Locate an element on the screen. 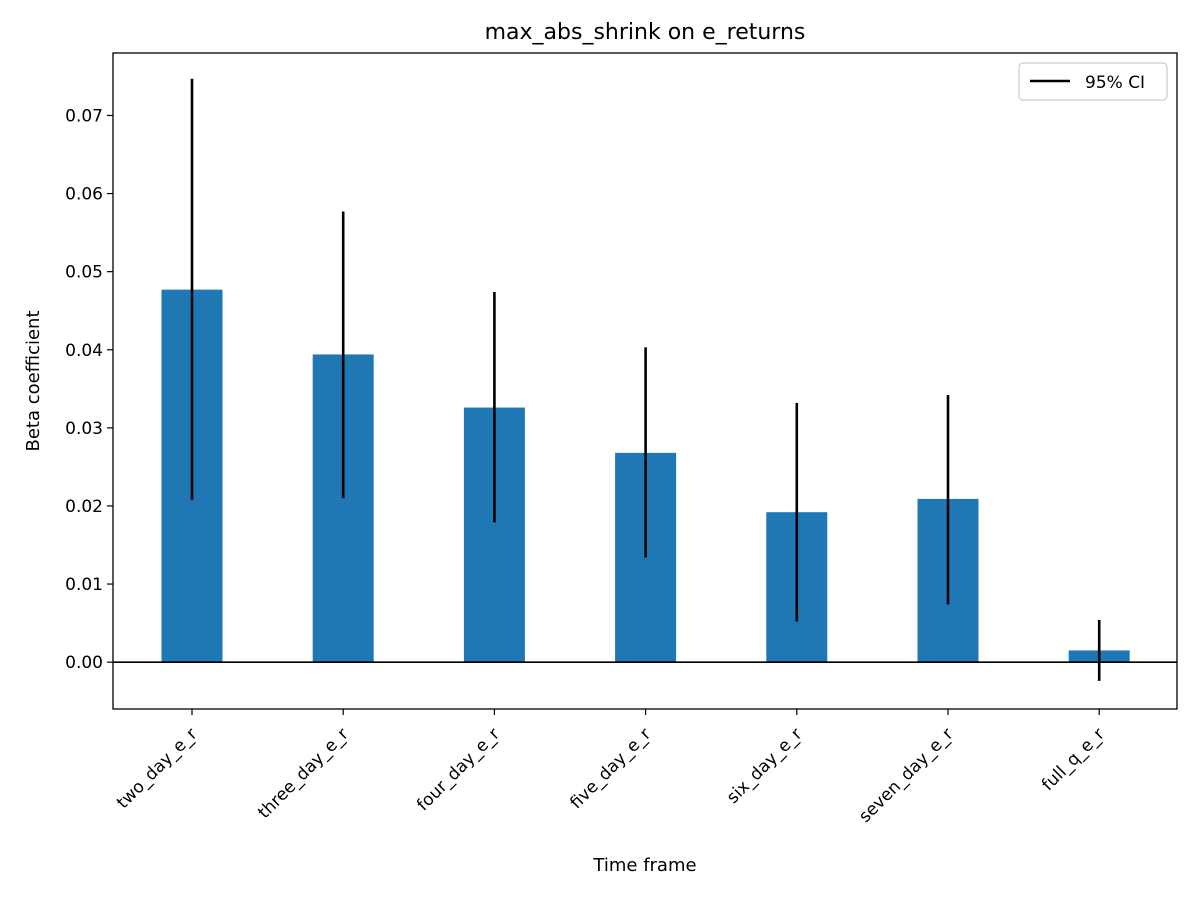 This screenshot has height=900, width=1200. y-tick-label: 0.04 is located at coordinates (84, 351).